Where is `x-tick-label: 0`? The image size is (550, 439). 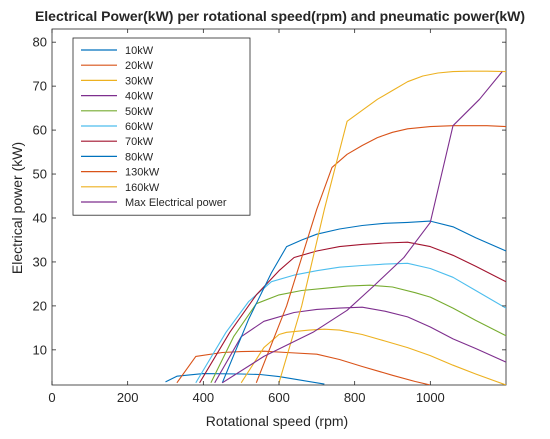
x-tick-label: 0 is located at coordinates (51, 397).